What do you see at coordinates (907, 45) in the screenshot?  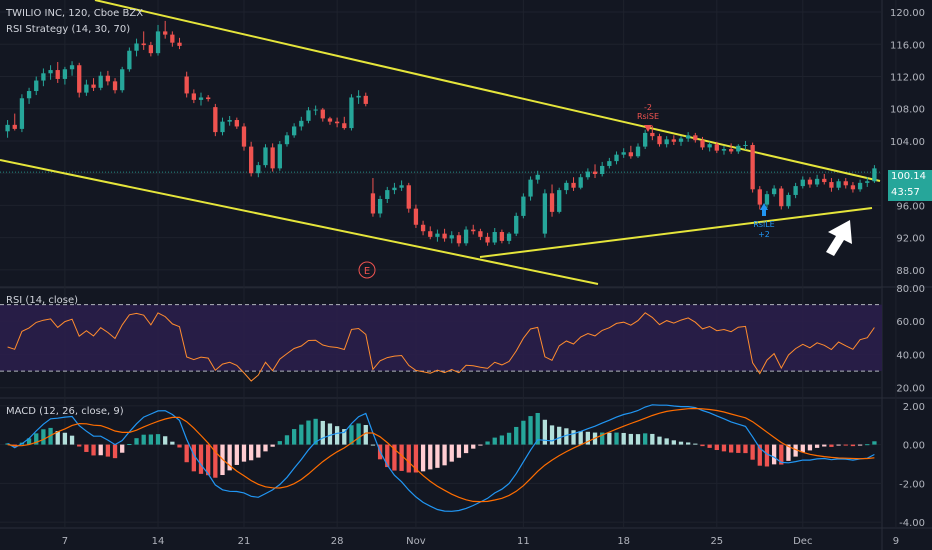 I see `price-y-tick-label: 116.00` at bounding box center [907, 45].